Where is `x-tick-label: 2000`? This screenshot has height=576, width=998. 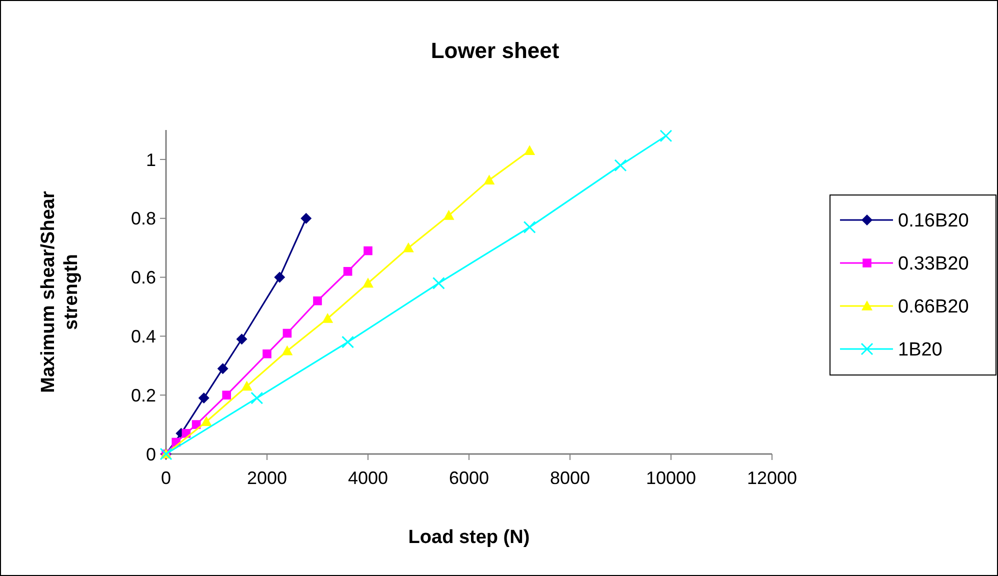
x-tick-label: 2000 is located at coordinates (267, 478).